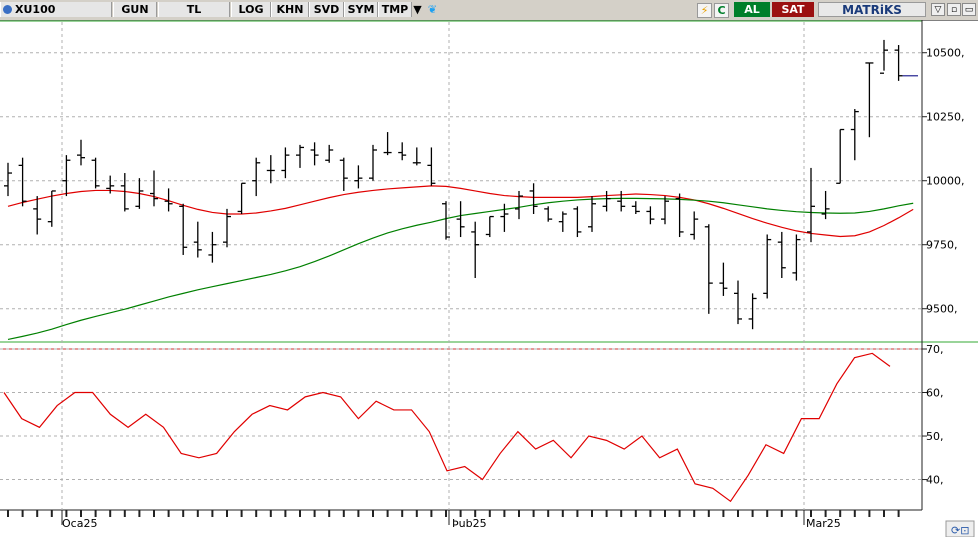 Image resolution: width=978 pixels, height=537 pixels. Describe the element at coordinates (721, 10) in the screenshot. I see `c-button: C` at that location.